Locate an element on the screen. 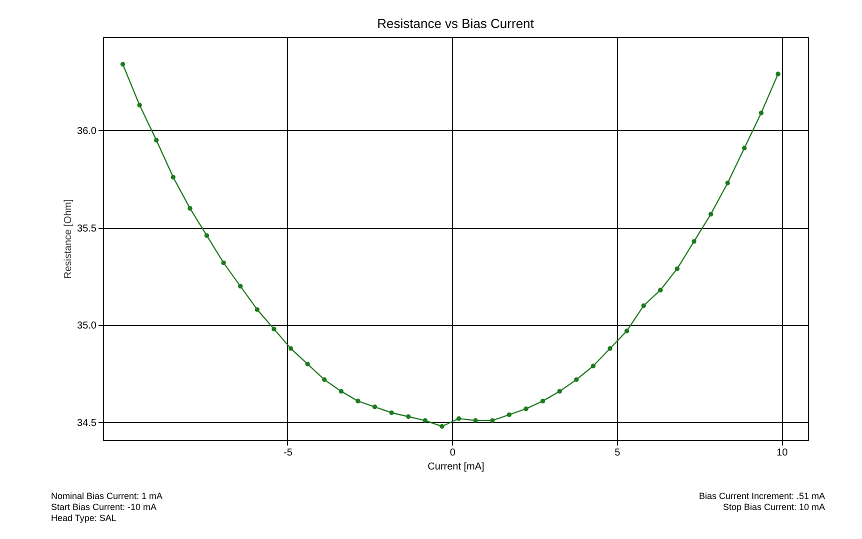  y-tick-label: 35.5 is located at coordinates (87, 228).